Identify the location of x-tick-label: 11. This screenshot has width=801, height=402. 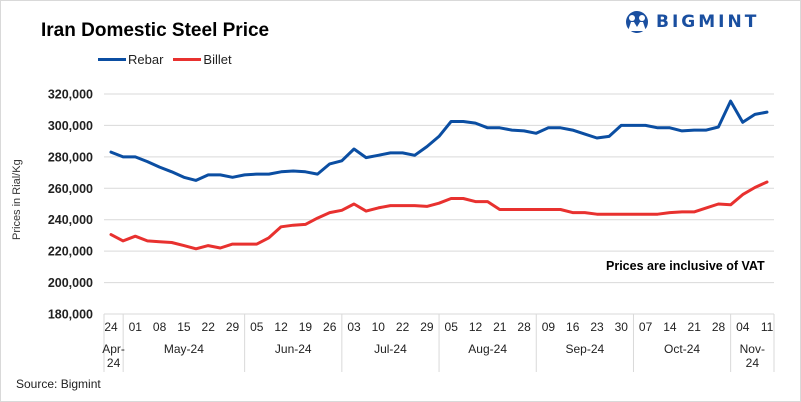
(767, 327).